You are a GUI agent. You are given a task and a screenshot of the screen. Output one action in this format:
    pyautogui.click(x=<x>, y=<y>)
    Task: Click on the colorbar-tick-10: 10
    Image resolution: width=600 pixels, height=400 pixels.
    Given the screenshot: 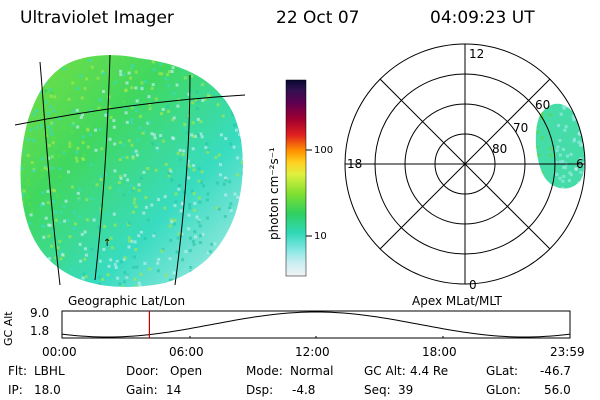 What is the action you would take?
    pyautogui.click(x=320, y=236)
    